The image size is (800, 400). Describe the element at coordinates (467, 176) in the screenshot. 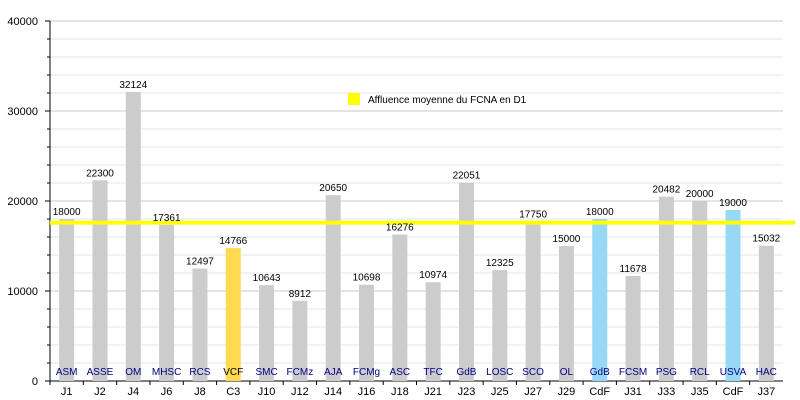

I see `value-label: 22051` at that location.